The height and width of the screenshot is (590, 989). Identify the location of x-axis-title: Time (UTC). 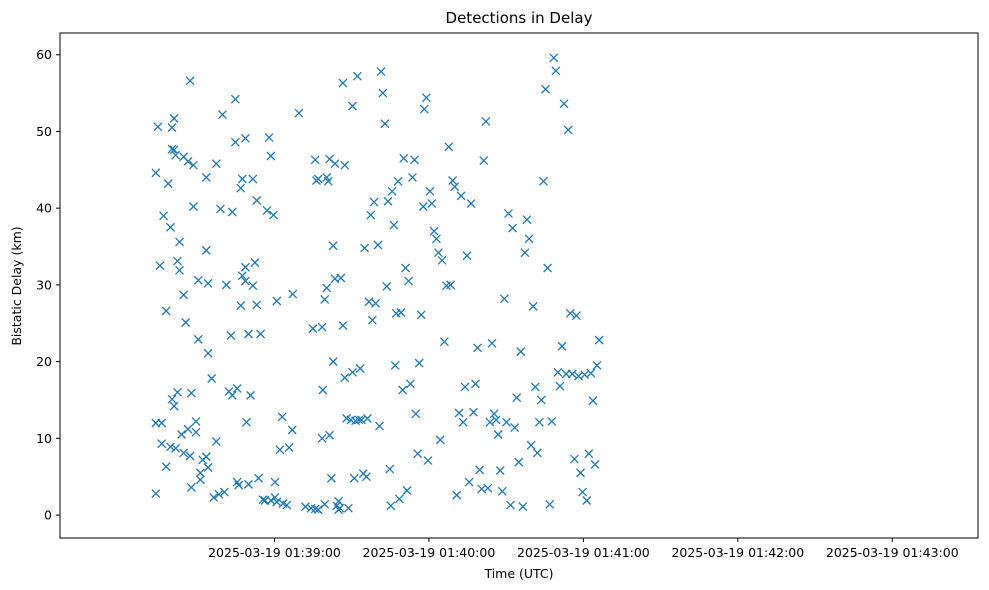
(518, 573).